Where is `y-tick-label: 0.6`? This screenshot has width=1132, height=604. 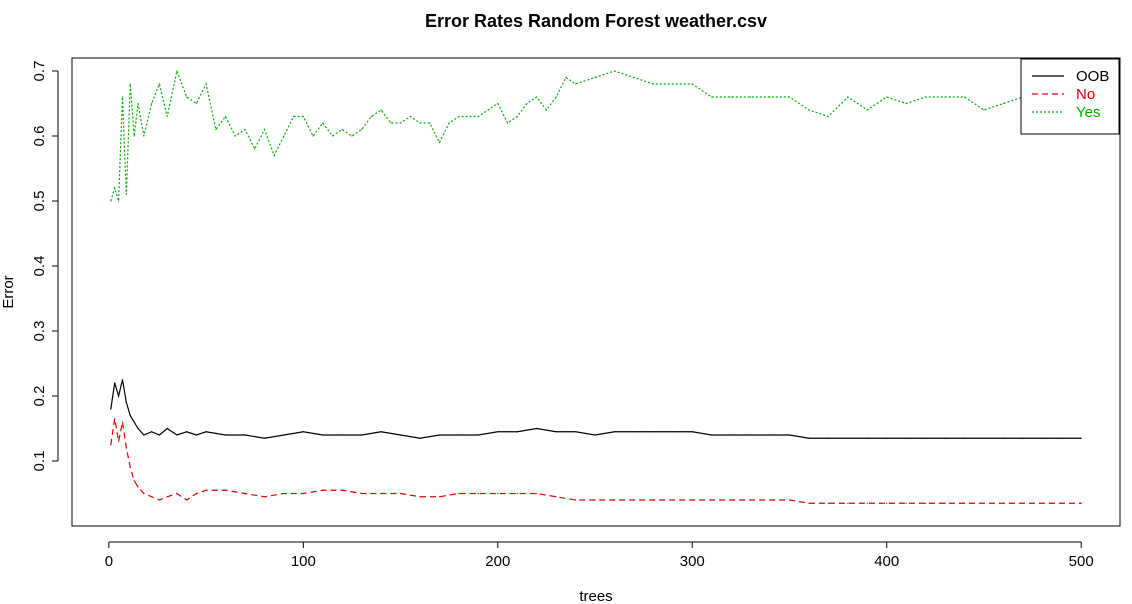 y-tick-label: 0.6 is located at coordinates (39, 136).